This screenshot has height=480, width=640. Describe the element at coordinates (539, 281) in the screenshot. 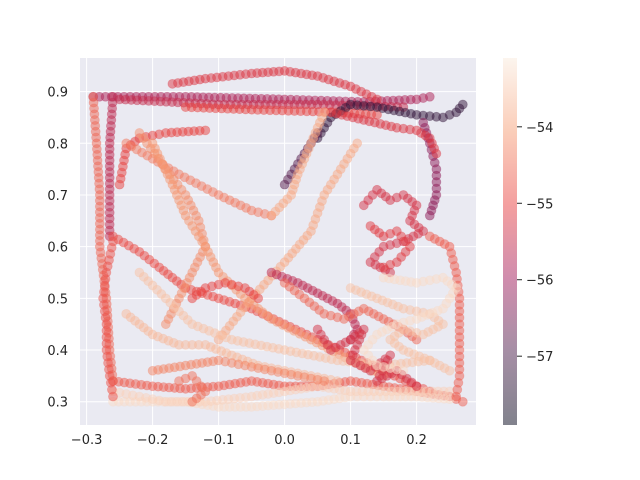

I see `colorbar-tick-label: −56` at that location.